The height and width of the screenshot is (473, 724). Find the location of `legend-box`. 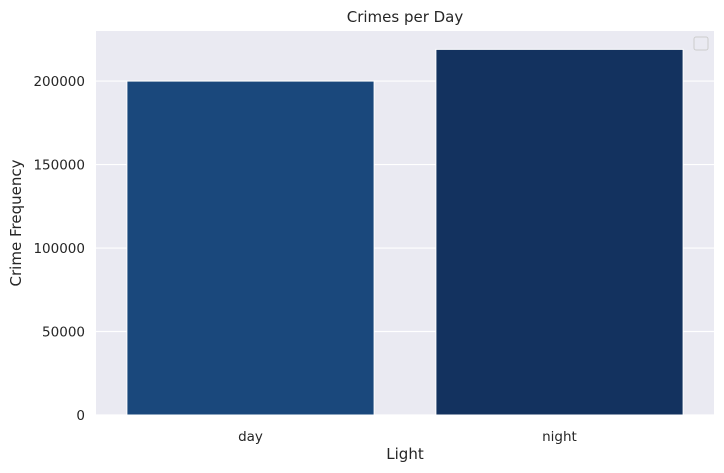

legend-box is located at coordinates (701, 43).